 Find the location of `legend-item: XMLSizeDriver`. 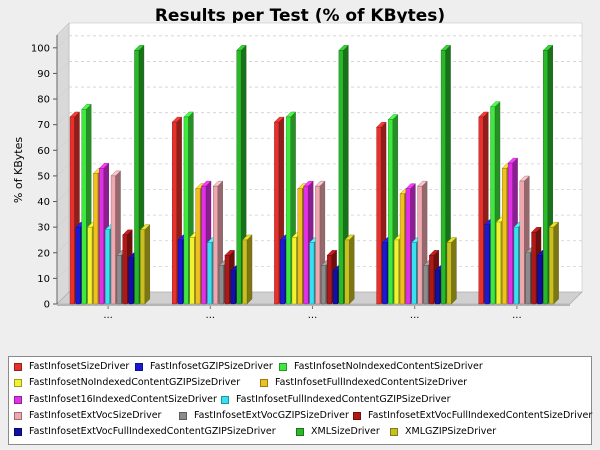

legend-item: XMLSizeDriver is located at coordinates (338, 432).